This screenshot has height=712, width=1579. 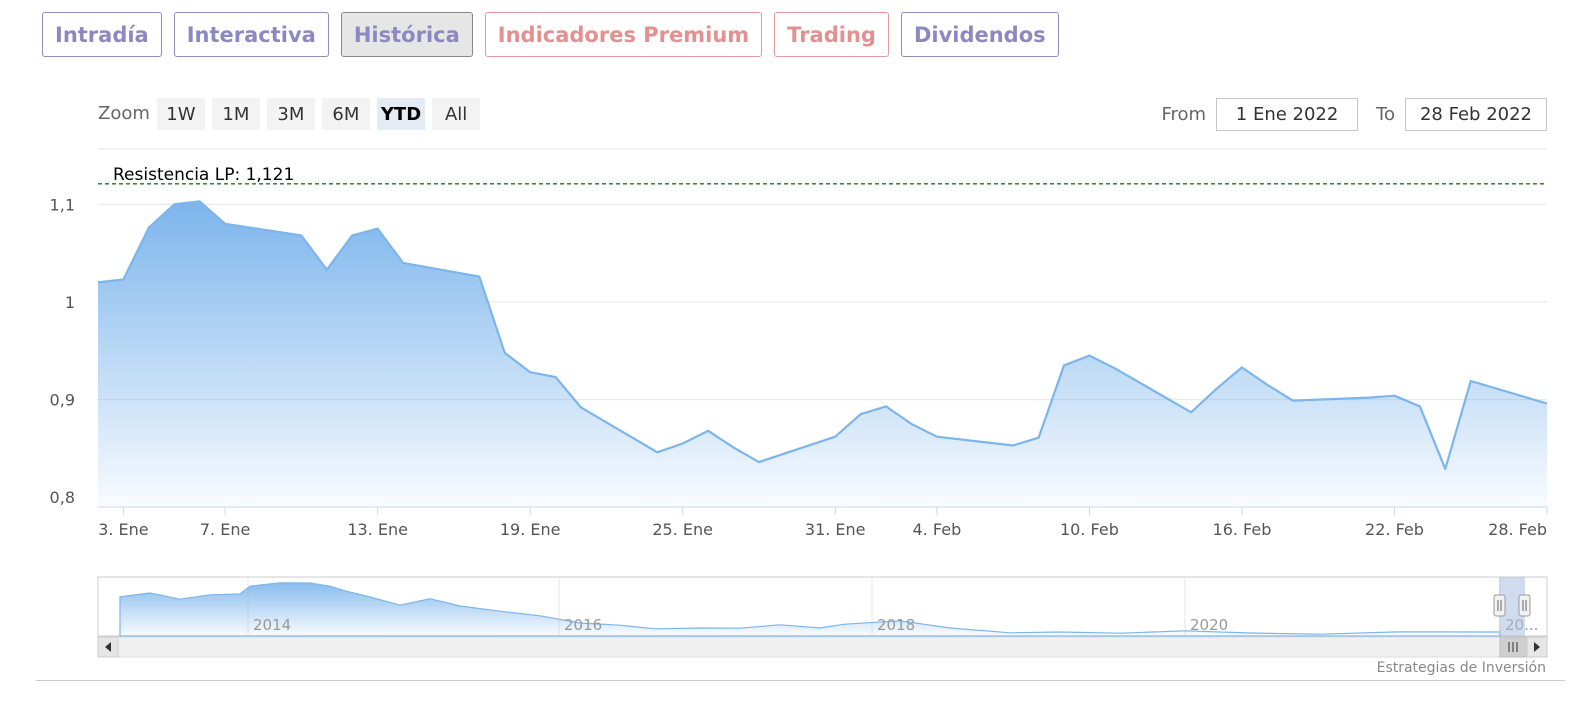 I want to click on zoom-3m-button: 3M, so click(x=290, y=114).